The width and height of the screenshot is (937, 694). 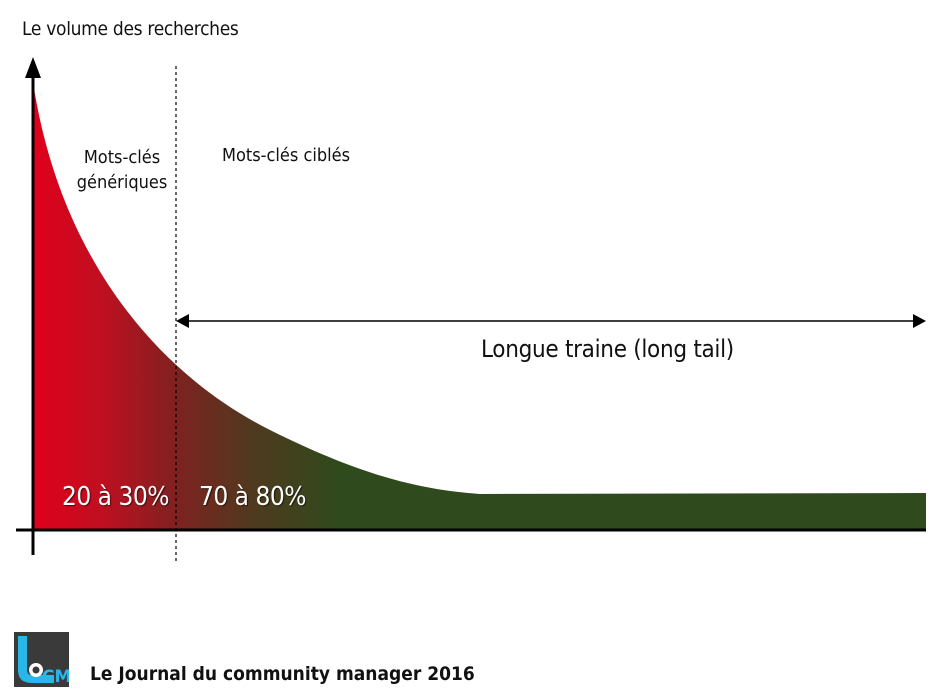 What do you see at coordinates (607, 349) in the screenshot?
I see `long-tail-label: Longue traine (long tail)` at bounding box center [607, 349].